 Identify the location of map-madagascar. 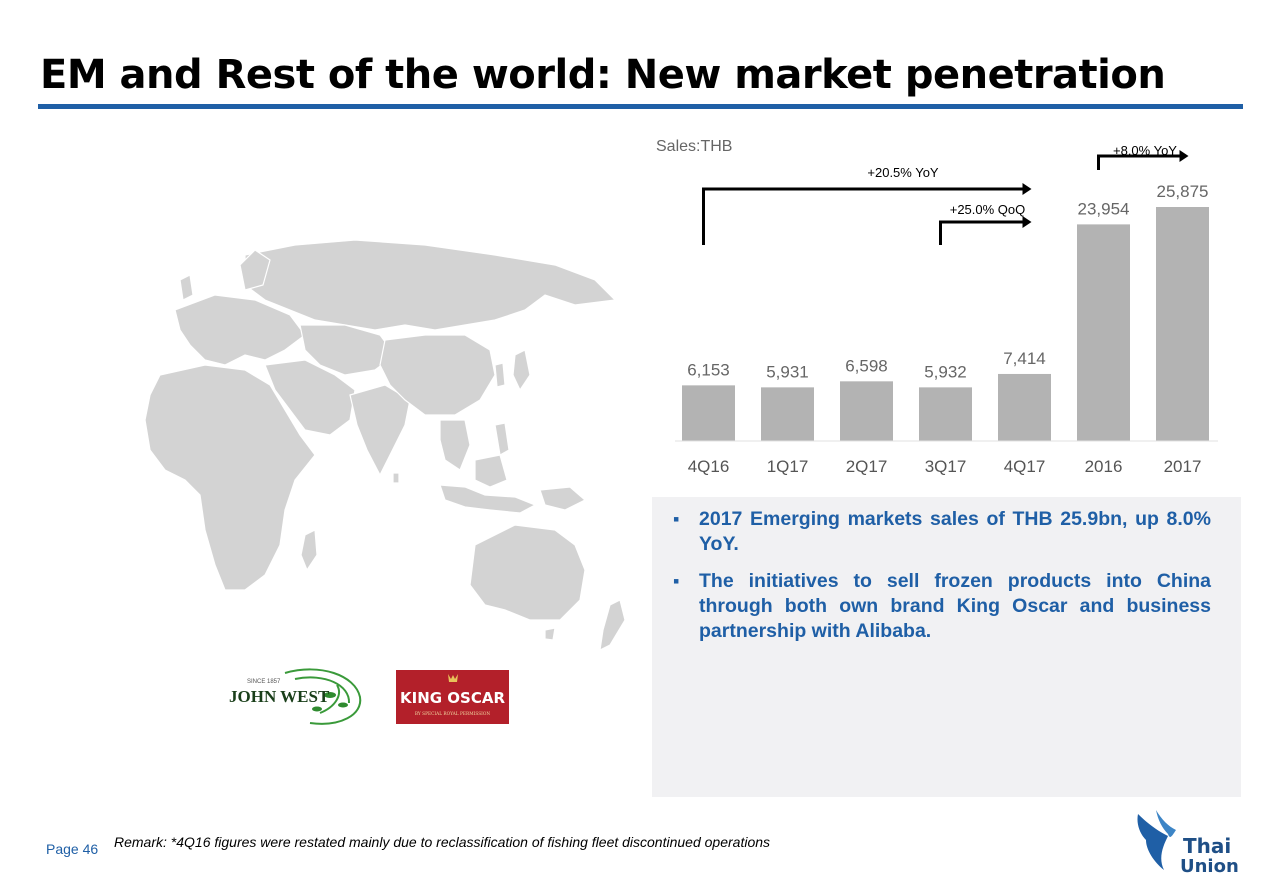
(309, 550).